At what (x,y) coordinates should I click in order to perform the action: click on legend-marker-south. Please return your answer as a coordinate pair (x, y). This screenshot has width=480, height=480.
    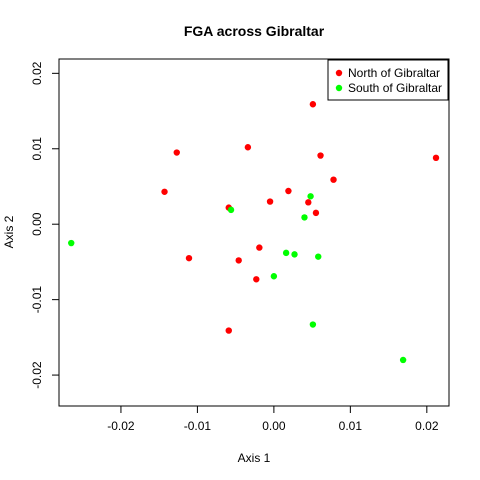
    Looking at the image, I should click on (339, 88).